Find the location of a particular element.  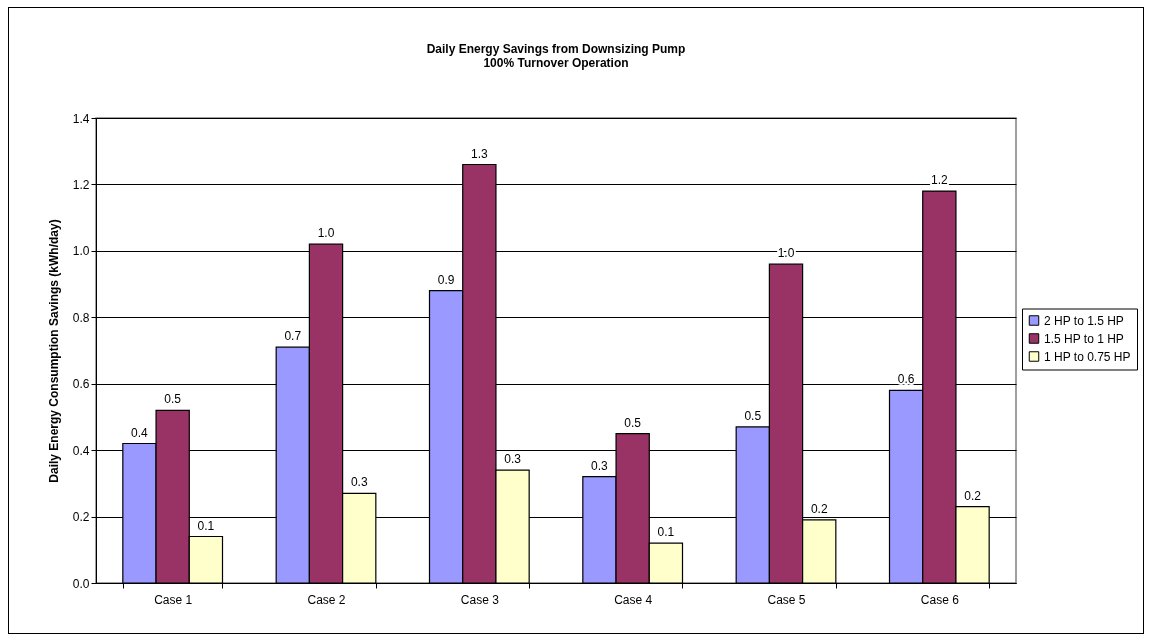

x-tick-label: Case 5 is located at coordinates (786, 599).